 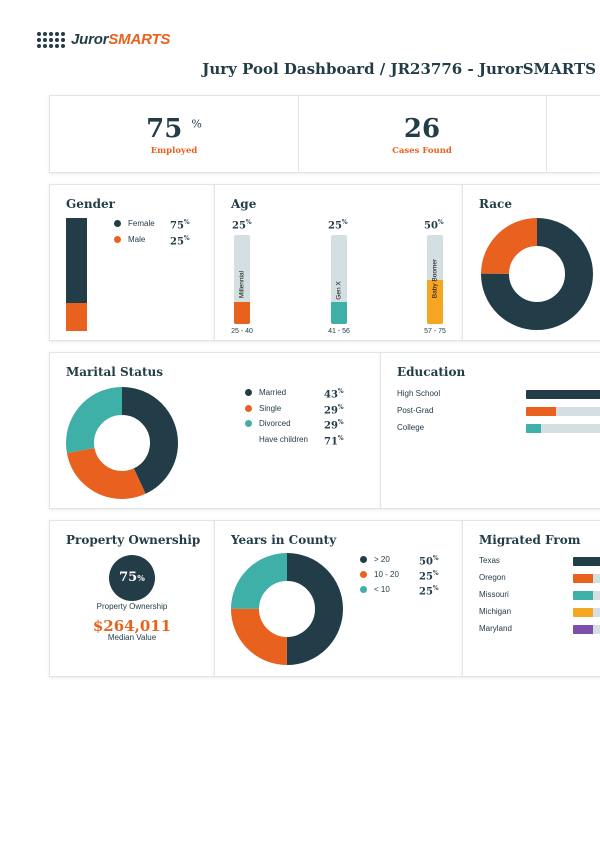 I want to click on kpi-value: 26, so click(x=422, y=129).